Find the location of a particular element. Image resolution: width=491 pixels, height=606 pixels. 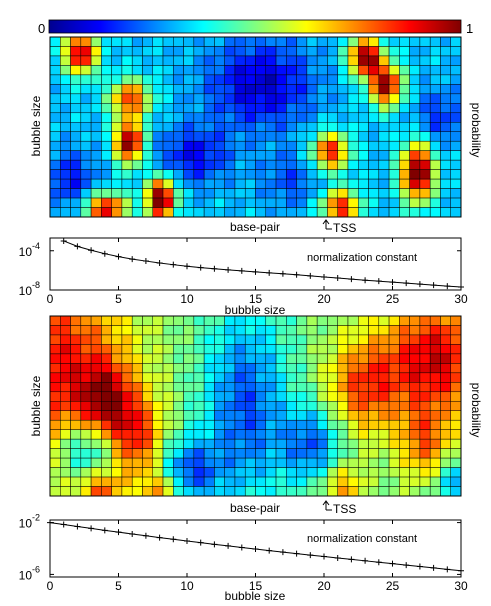

normalization-plot-top-point is located at coordinates (173, 264).